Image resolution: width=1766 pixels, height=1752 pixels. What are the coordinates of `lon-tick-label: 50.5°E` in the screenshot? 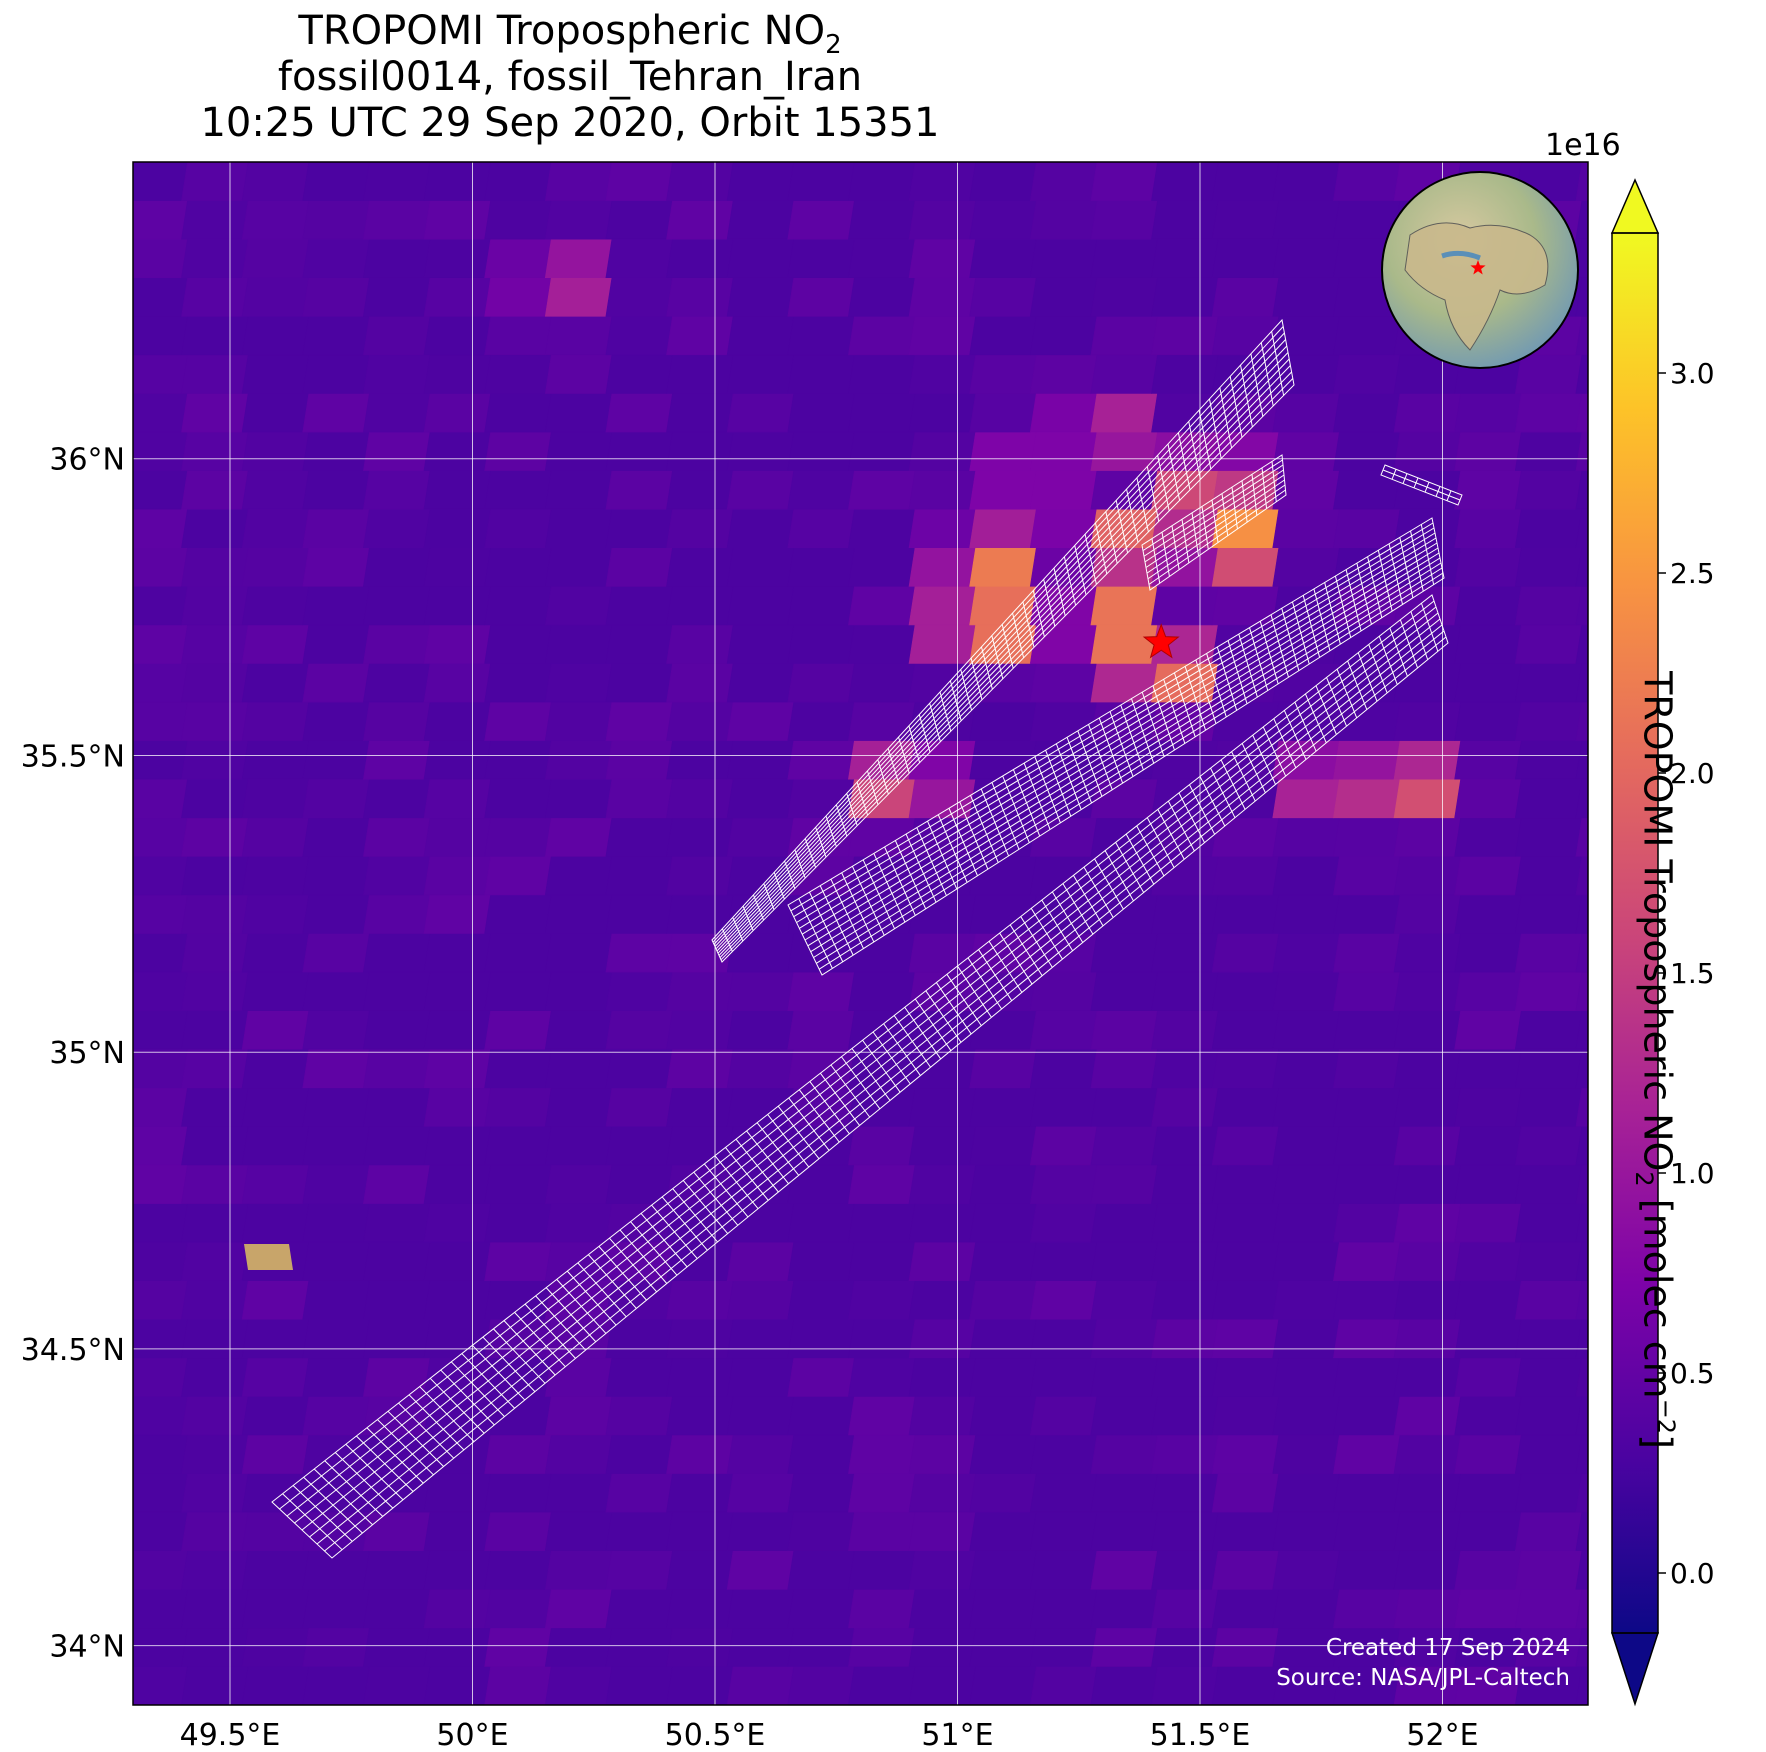 It's located at (715, 1735).